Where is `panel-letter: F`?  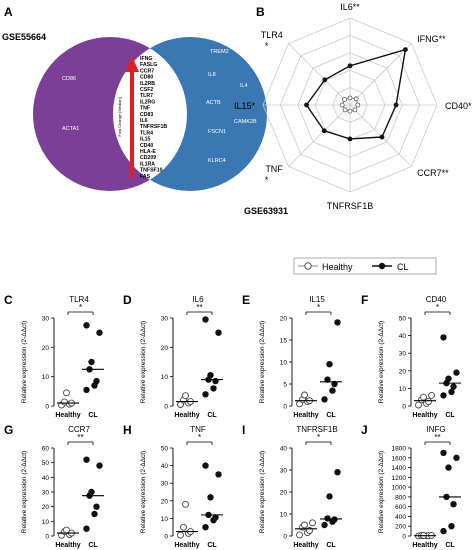 panel-letter: F is located at coordinates (364, 300).